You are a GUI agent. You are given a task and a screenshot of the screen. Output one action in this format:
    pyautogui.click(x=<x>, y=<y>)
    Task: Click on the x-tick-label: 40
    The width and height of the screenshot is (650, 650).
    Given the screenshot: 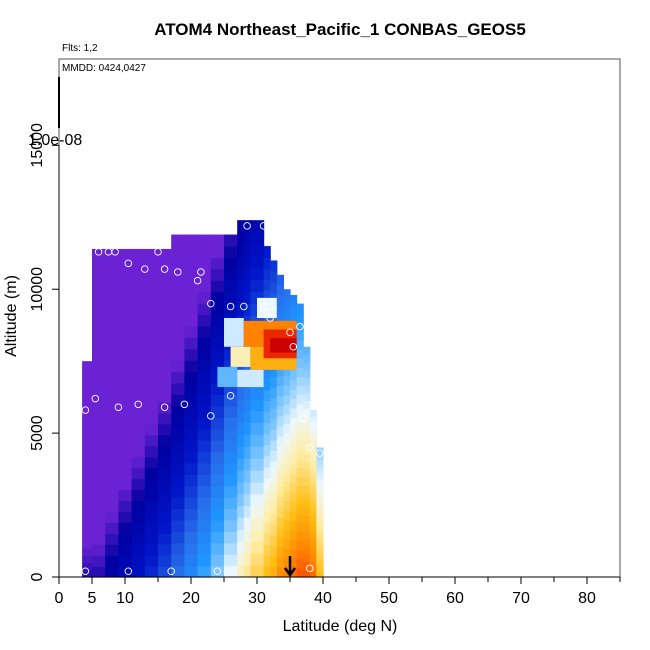 What is the action you would take?
    pyautogui.click(x=323, y=598)
    